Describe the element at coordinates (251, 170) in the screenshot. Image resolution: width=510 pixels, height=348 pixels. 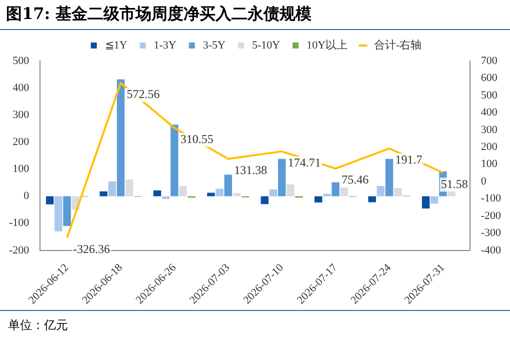
I see `data-label: 131.38` at that location.